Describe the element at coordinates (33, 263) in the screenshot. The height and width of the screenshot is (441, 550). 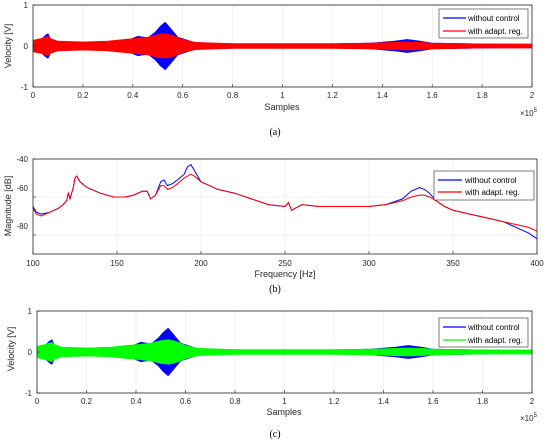
I see `panel-b-xtick: 100` at that location.